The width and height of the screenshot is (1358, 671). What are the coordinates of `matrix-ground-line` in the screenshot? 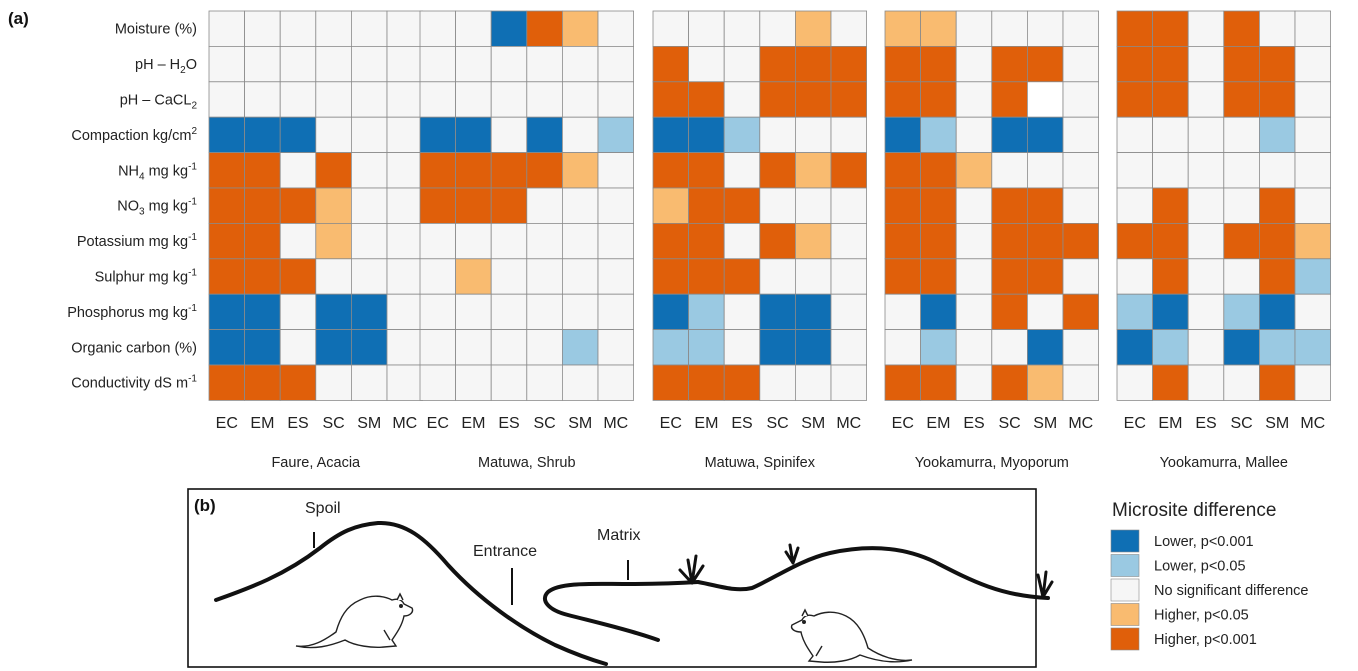 It's located at (873, 573).